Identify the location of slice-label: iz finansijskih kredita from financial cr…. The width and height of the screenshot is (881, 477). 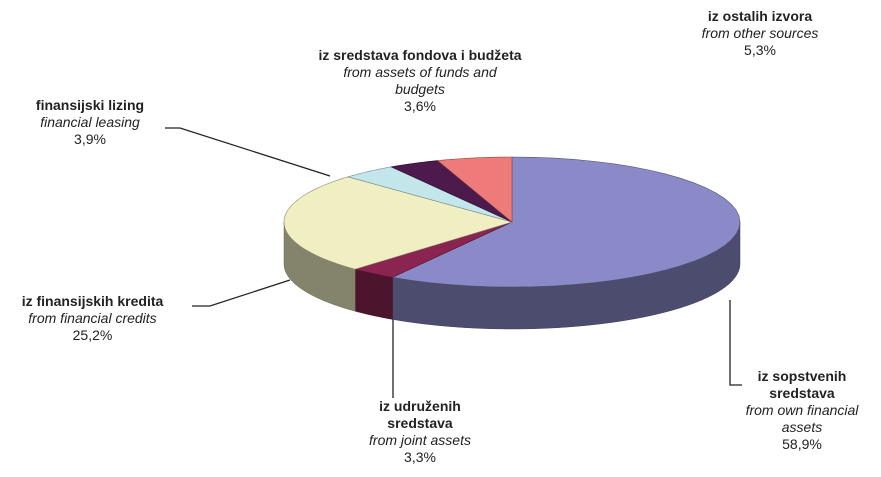
(92, 318).